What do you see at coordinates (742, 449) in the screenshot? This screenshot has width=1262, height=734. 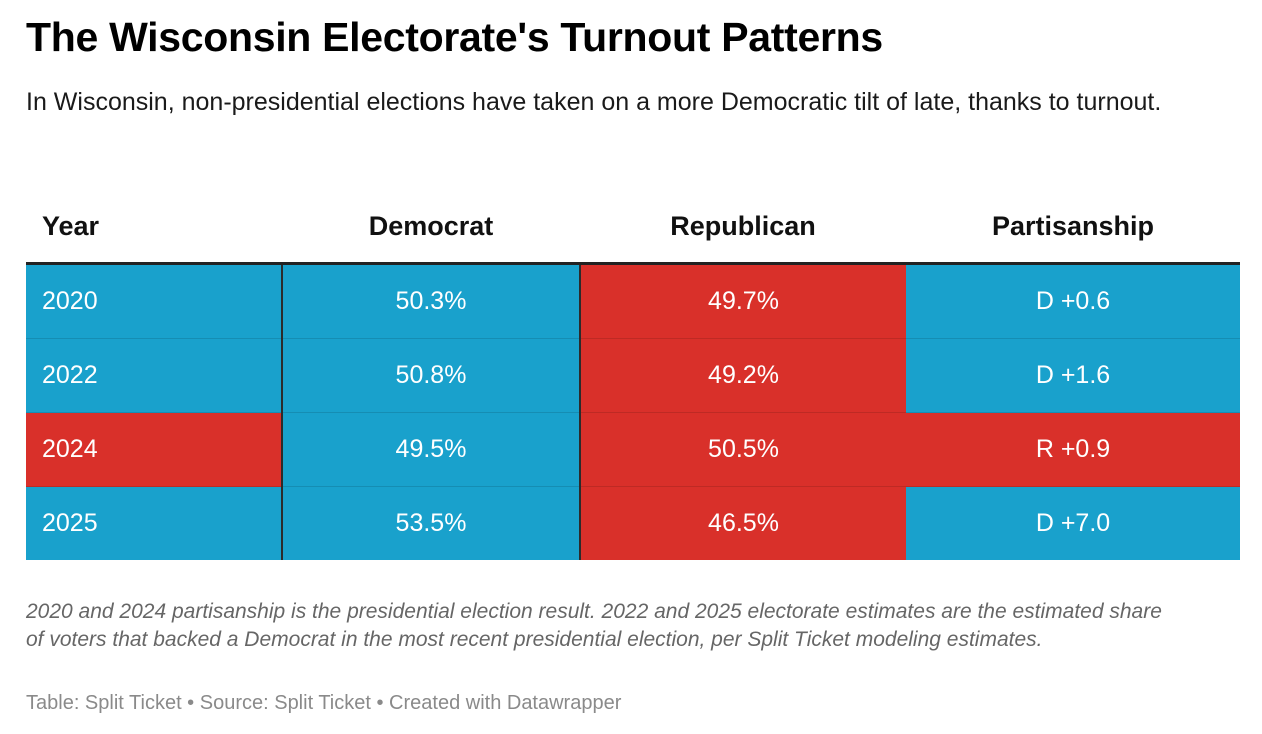 I see `cell-republican: 50.5%` at bounding box center [742, 449].